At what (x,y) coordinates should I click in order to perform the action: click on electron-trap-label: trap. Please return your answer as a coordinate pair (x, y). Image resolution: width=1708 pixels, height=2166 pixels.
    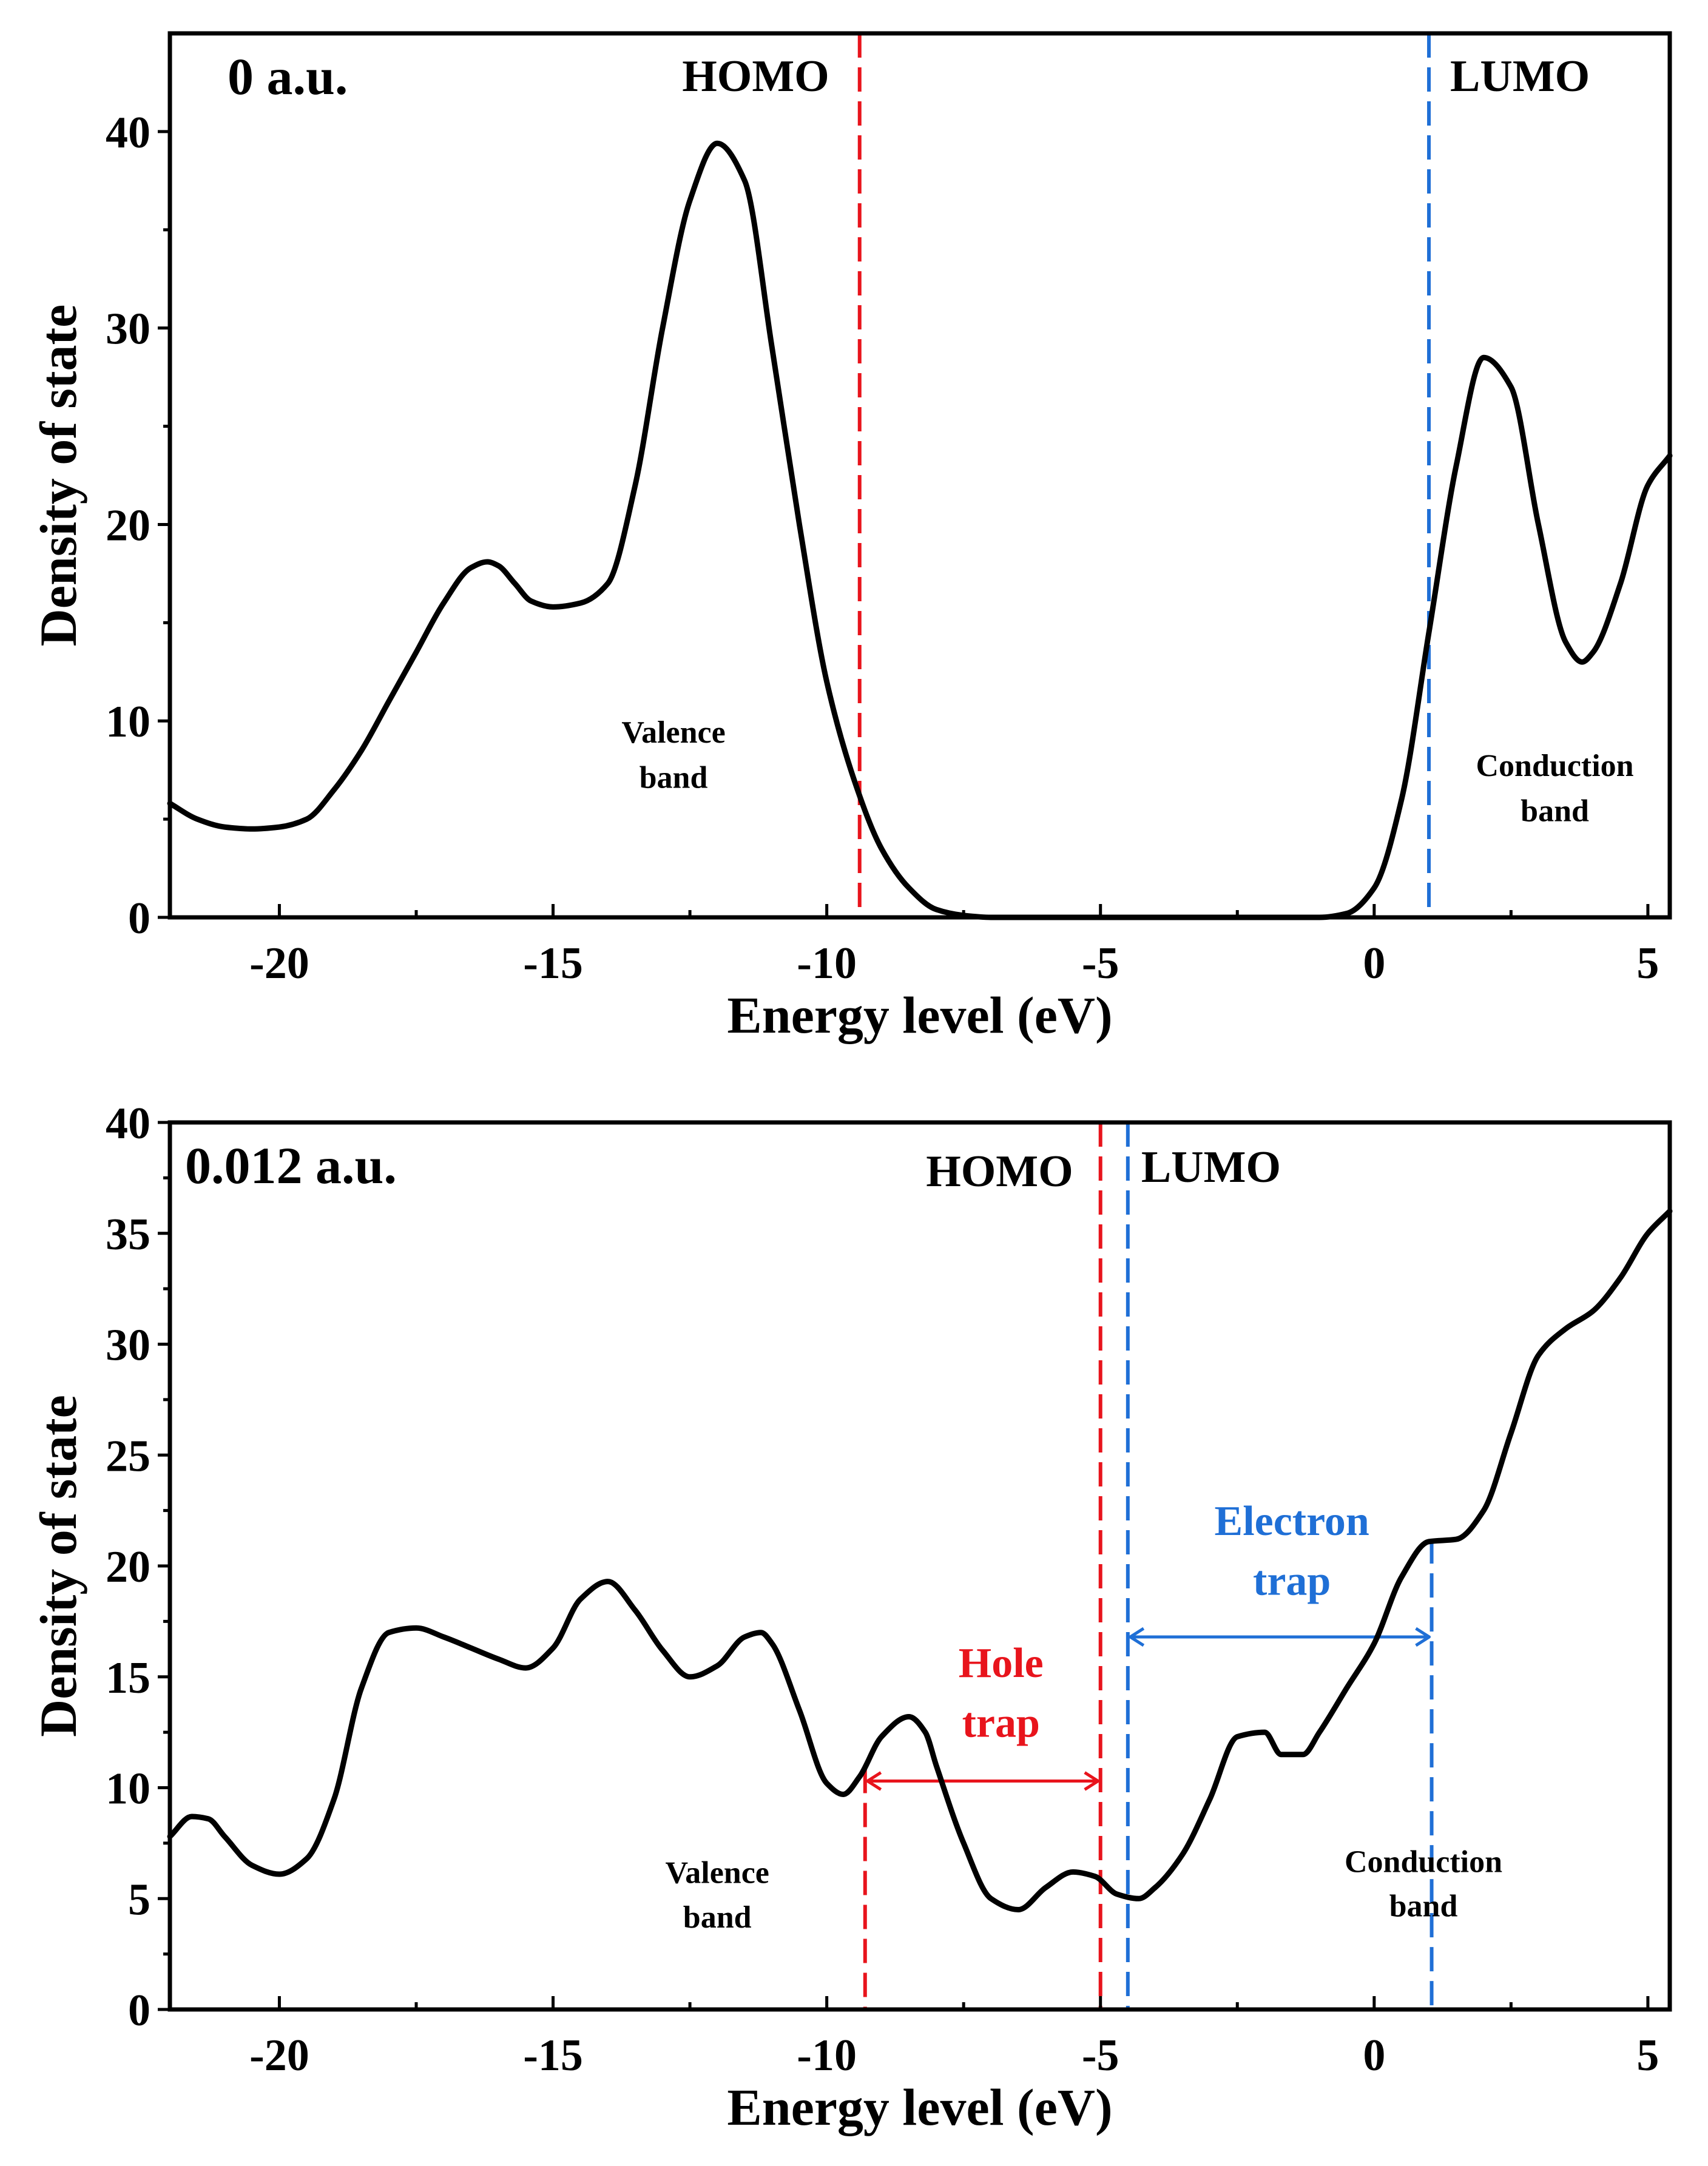
    Looking at the image, I should click on (1292, 1581).